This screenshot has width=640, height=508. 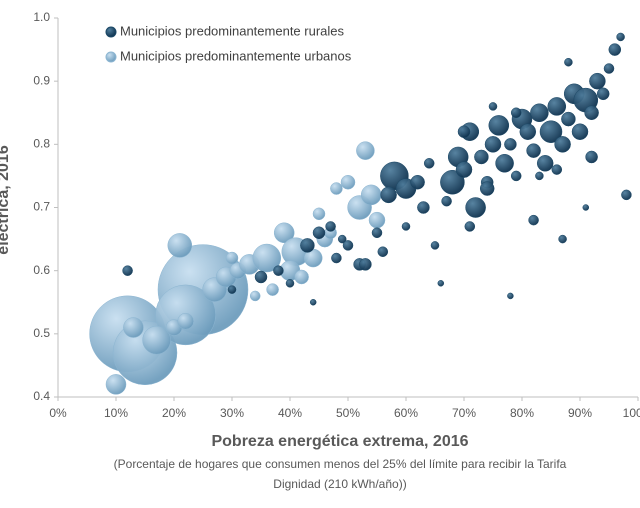 I want to click on legend-label: Municipios predominantemente urbanos, so click(x=236, y=55).